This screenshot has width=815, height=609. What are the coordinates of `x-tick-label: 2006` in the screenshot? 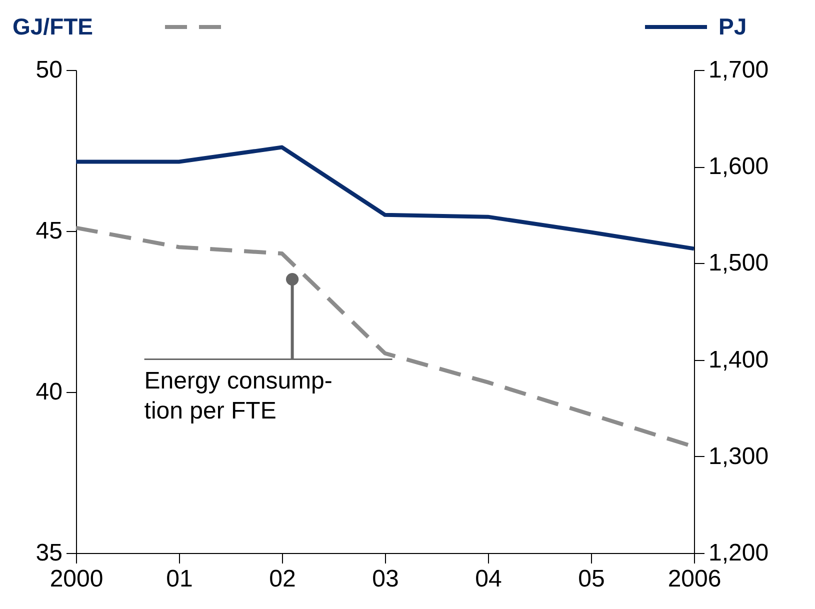 It's located at (695, 579).